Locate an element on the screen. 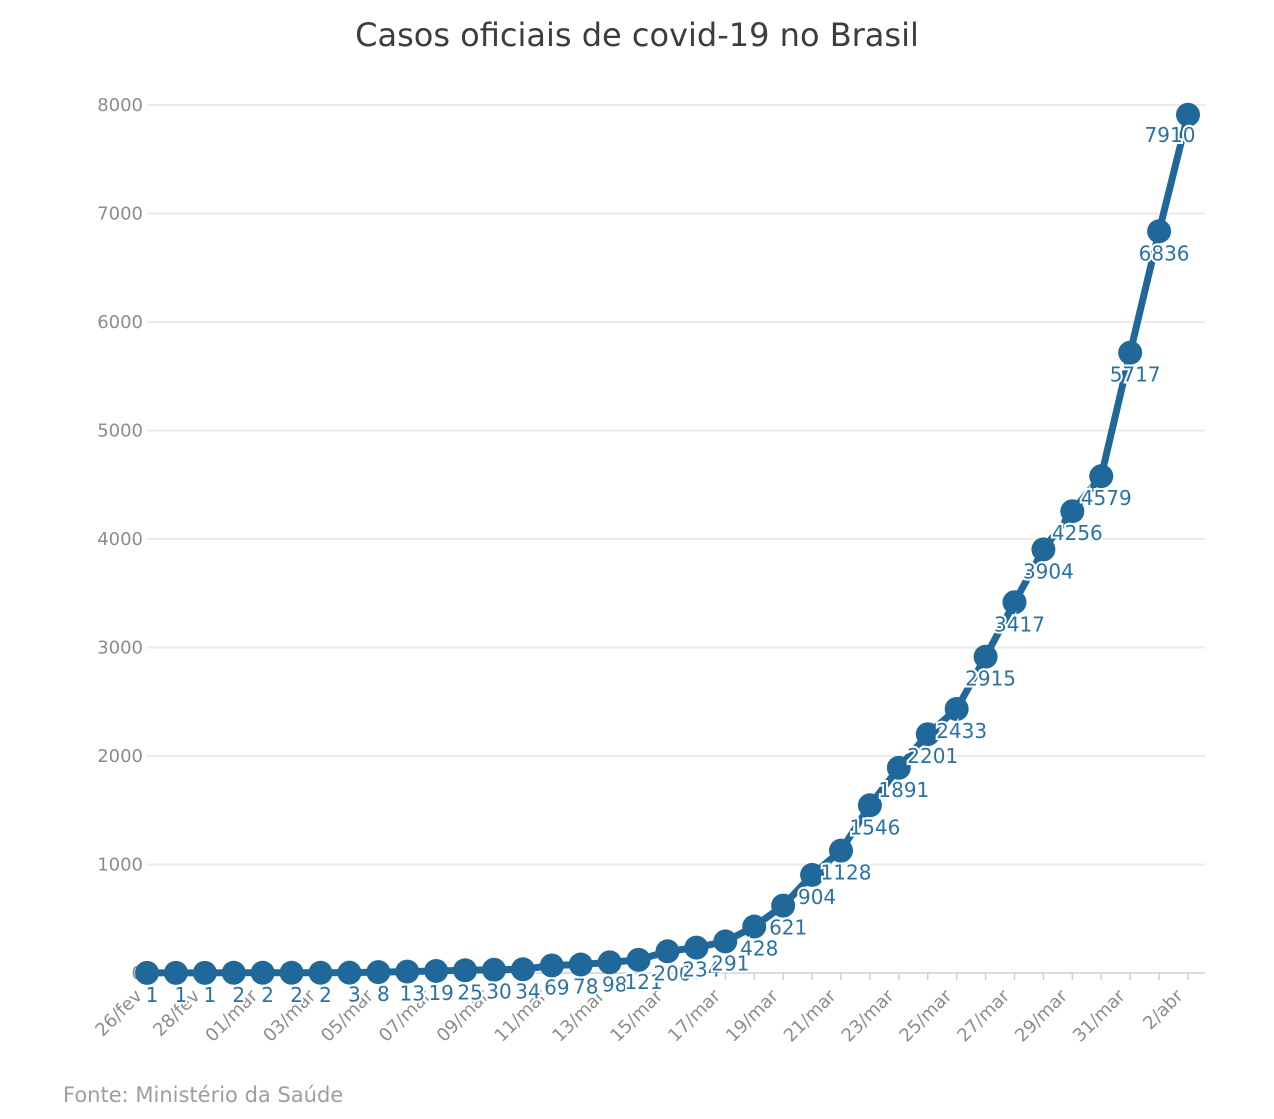 The width and height of the screenshot is (1274, 1119). data-point-label: 34 is located at coordinates (527, 991).